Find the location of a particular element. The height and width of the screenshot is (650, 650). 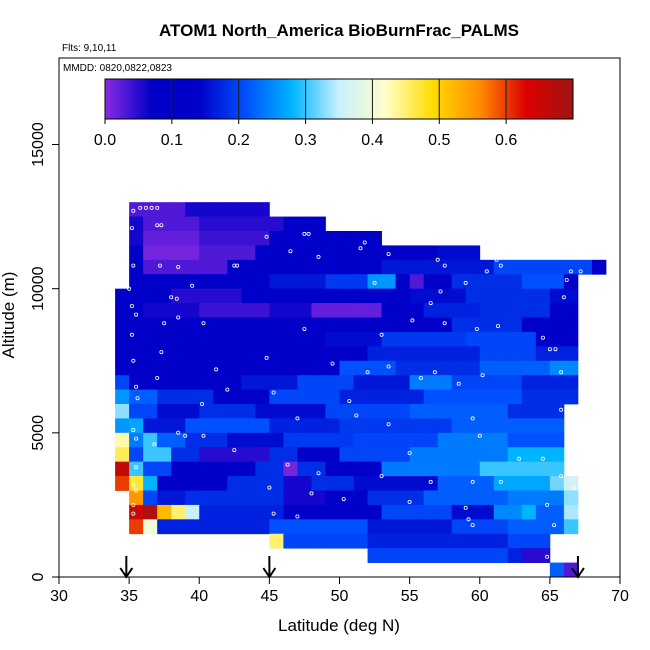

colorbar-tick-label: 0.2 is located at coordinates (239, 140).